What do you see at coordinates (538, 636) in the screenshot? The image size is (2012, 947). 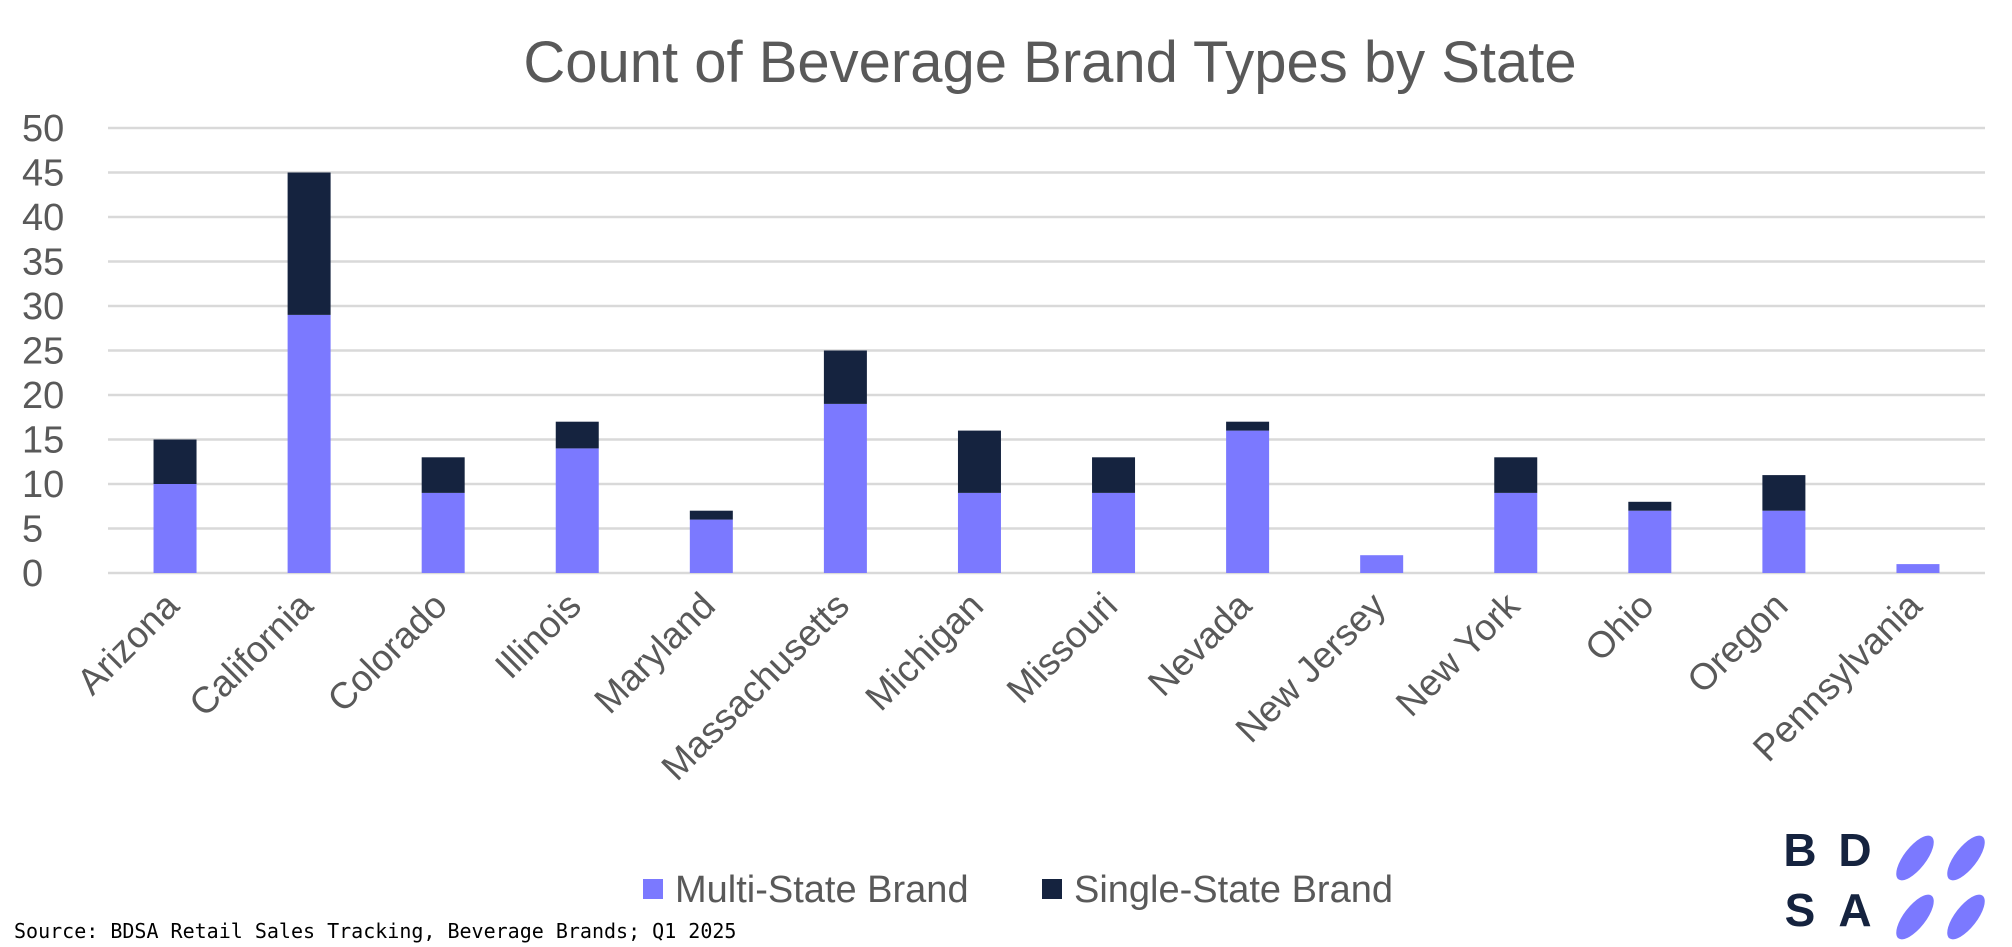 I see `x-tick-label: Illinois` at bounding box center [538, 636].